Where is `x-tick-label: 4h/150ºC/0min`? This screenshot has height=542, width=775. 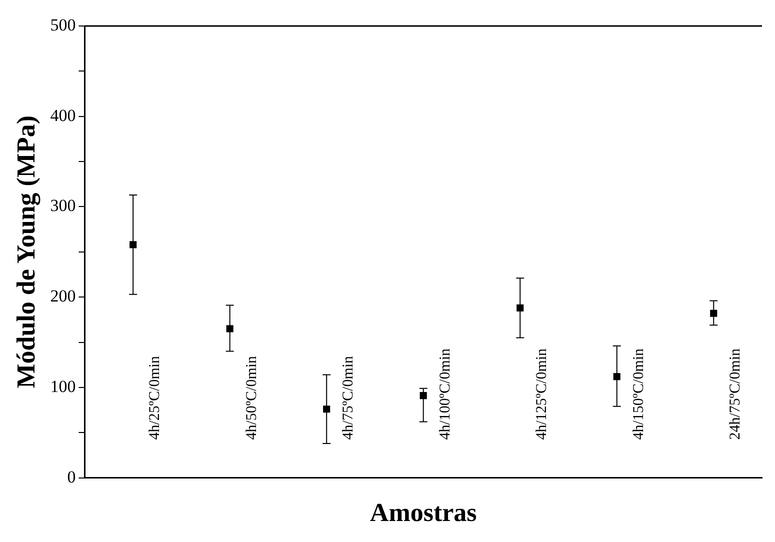
x-tick-label: 4h/150ºC/0min is located at coordinates (638, 394).